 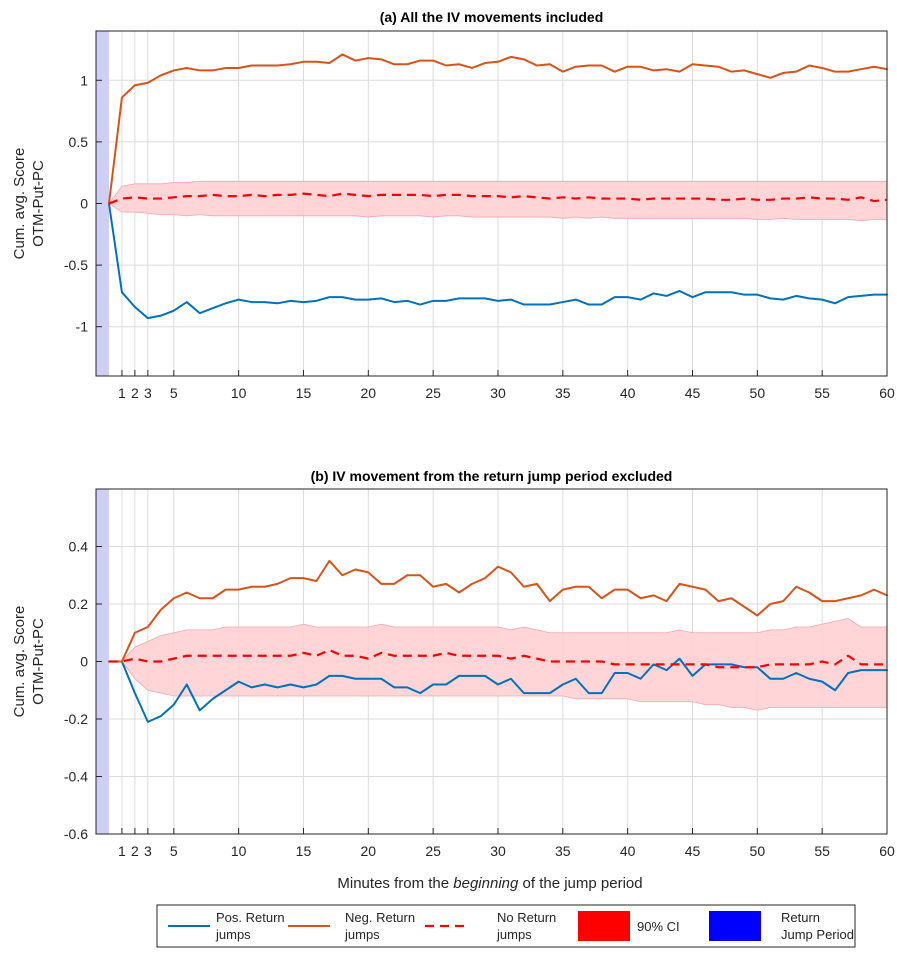 I want to click on legend-label-line1: Return, so click(x=800, y=917).